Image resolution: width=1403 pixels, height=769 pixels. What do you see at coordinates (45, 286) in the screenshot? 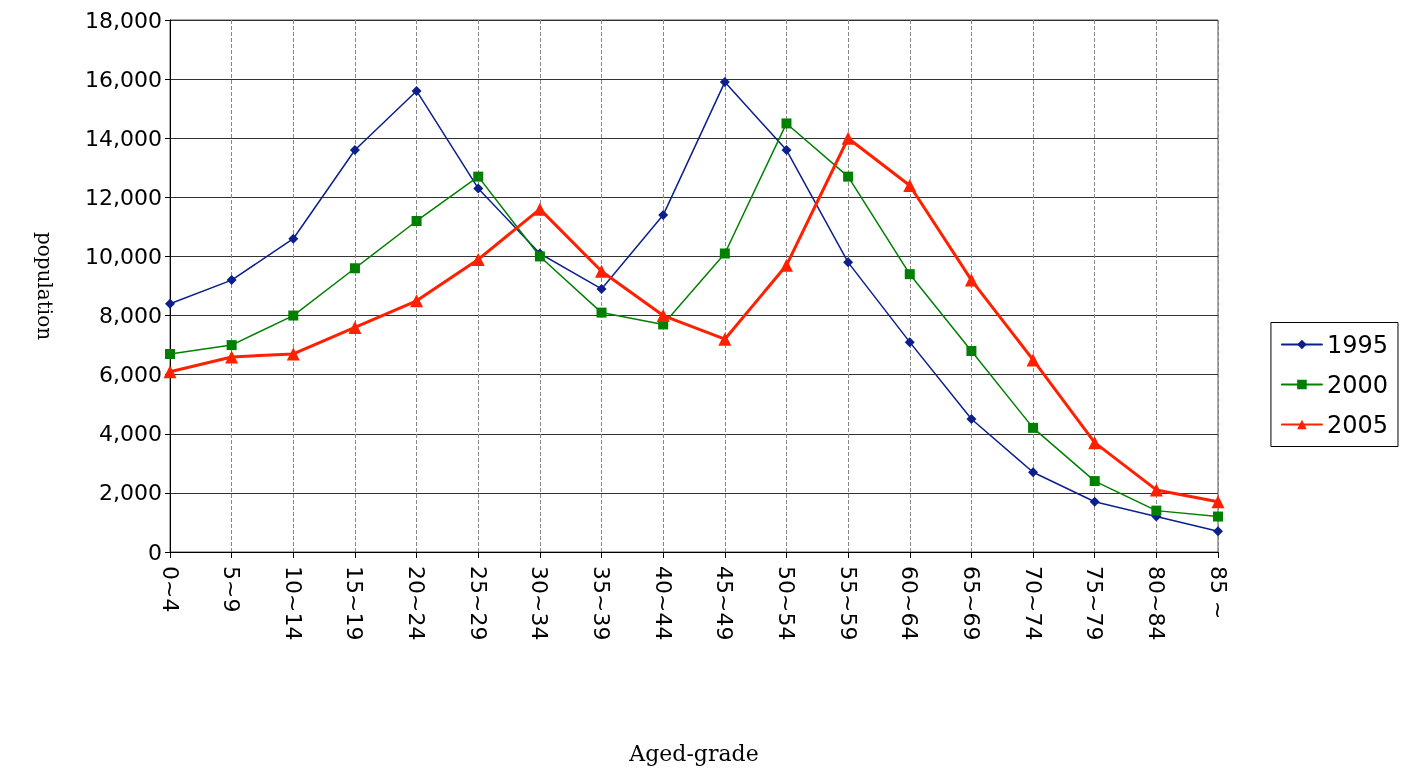
I see `y-axis-title: population` at bounding box center [45, 286].